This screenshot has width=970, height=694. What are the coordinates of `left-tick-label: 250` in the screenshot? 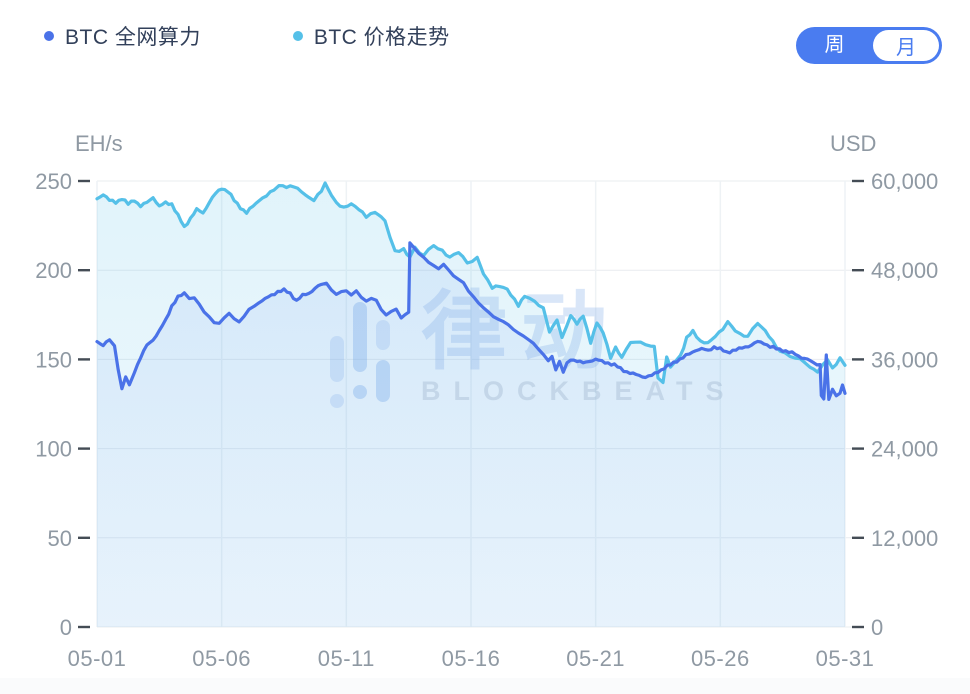 It's located at (53, 181).